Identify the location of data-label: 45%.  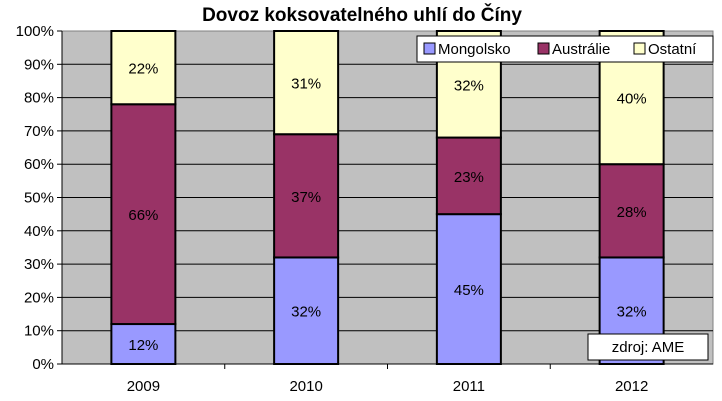
(469, 290).